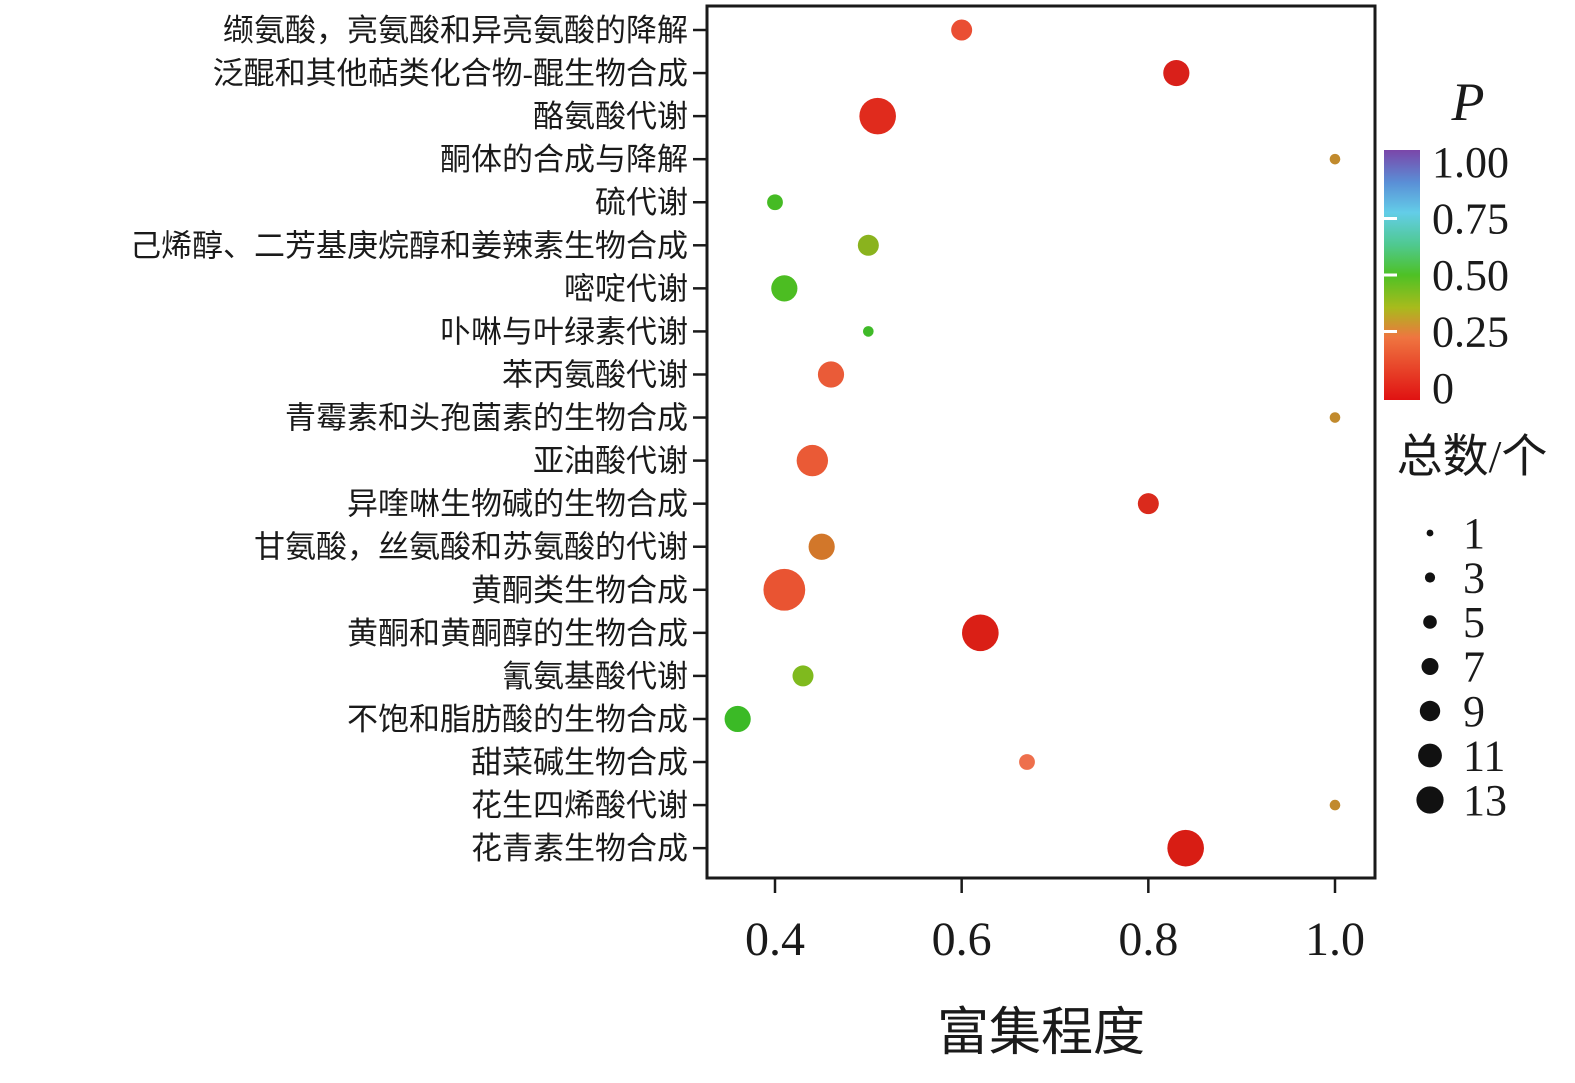 The image size is (1575, 1083). What do you see at coordinates (641, 202) in the screenshot?
I see `y-axis-label: 硫代谢` at bounding box center [641, 202].